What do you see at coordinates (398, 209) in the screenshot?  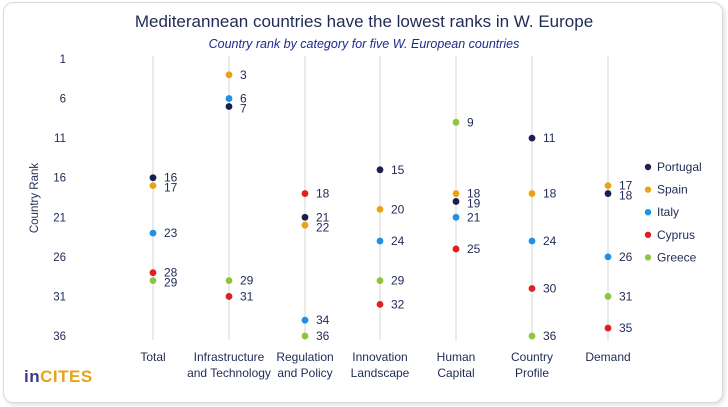 I see `data-label: 20` at bounding box center [398, 209].